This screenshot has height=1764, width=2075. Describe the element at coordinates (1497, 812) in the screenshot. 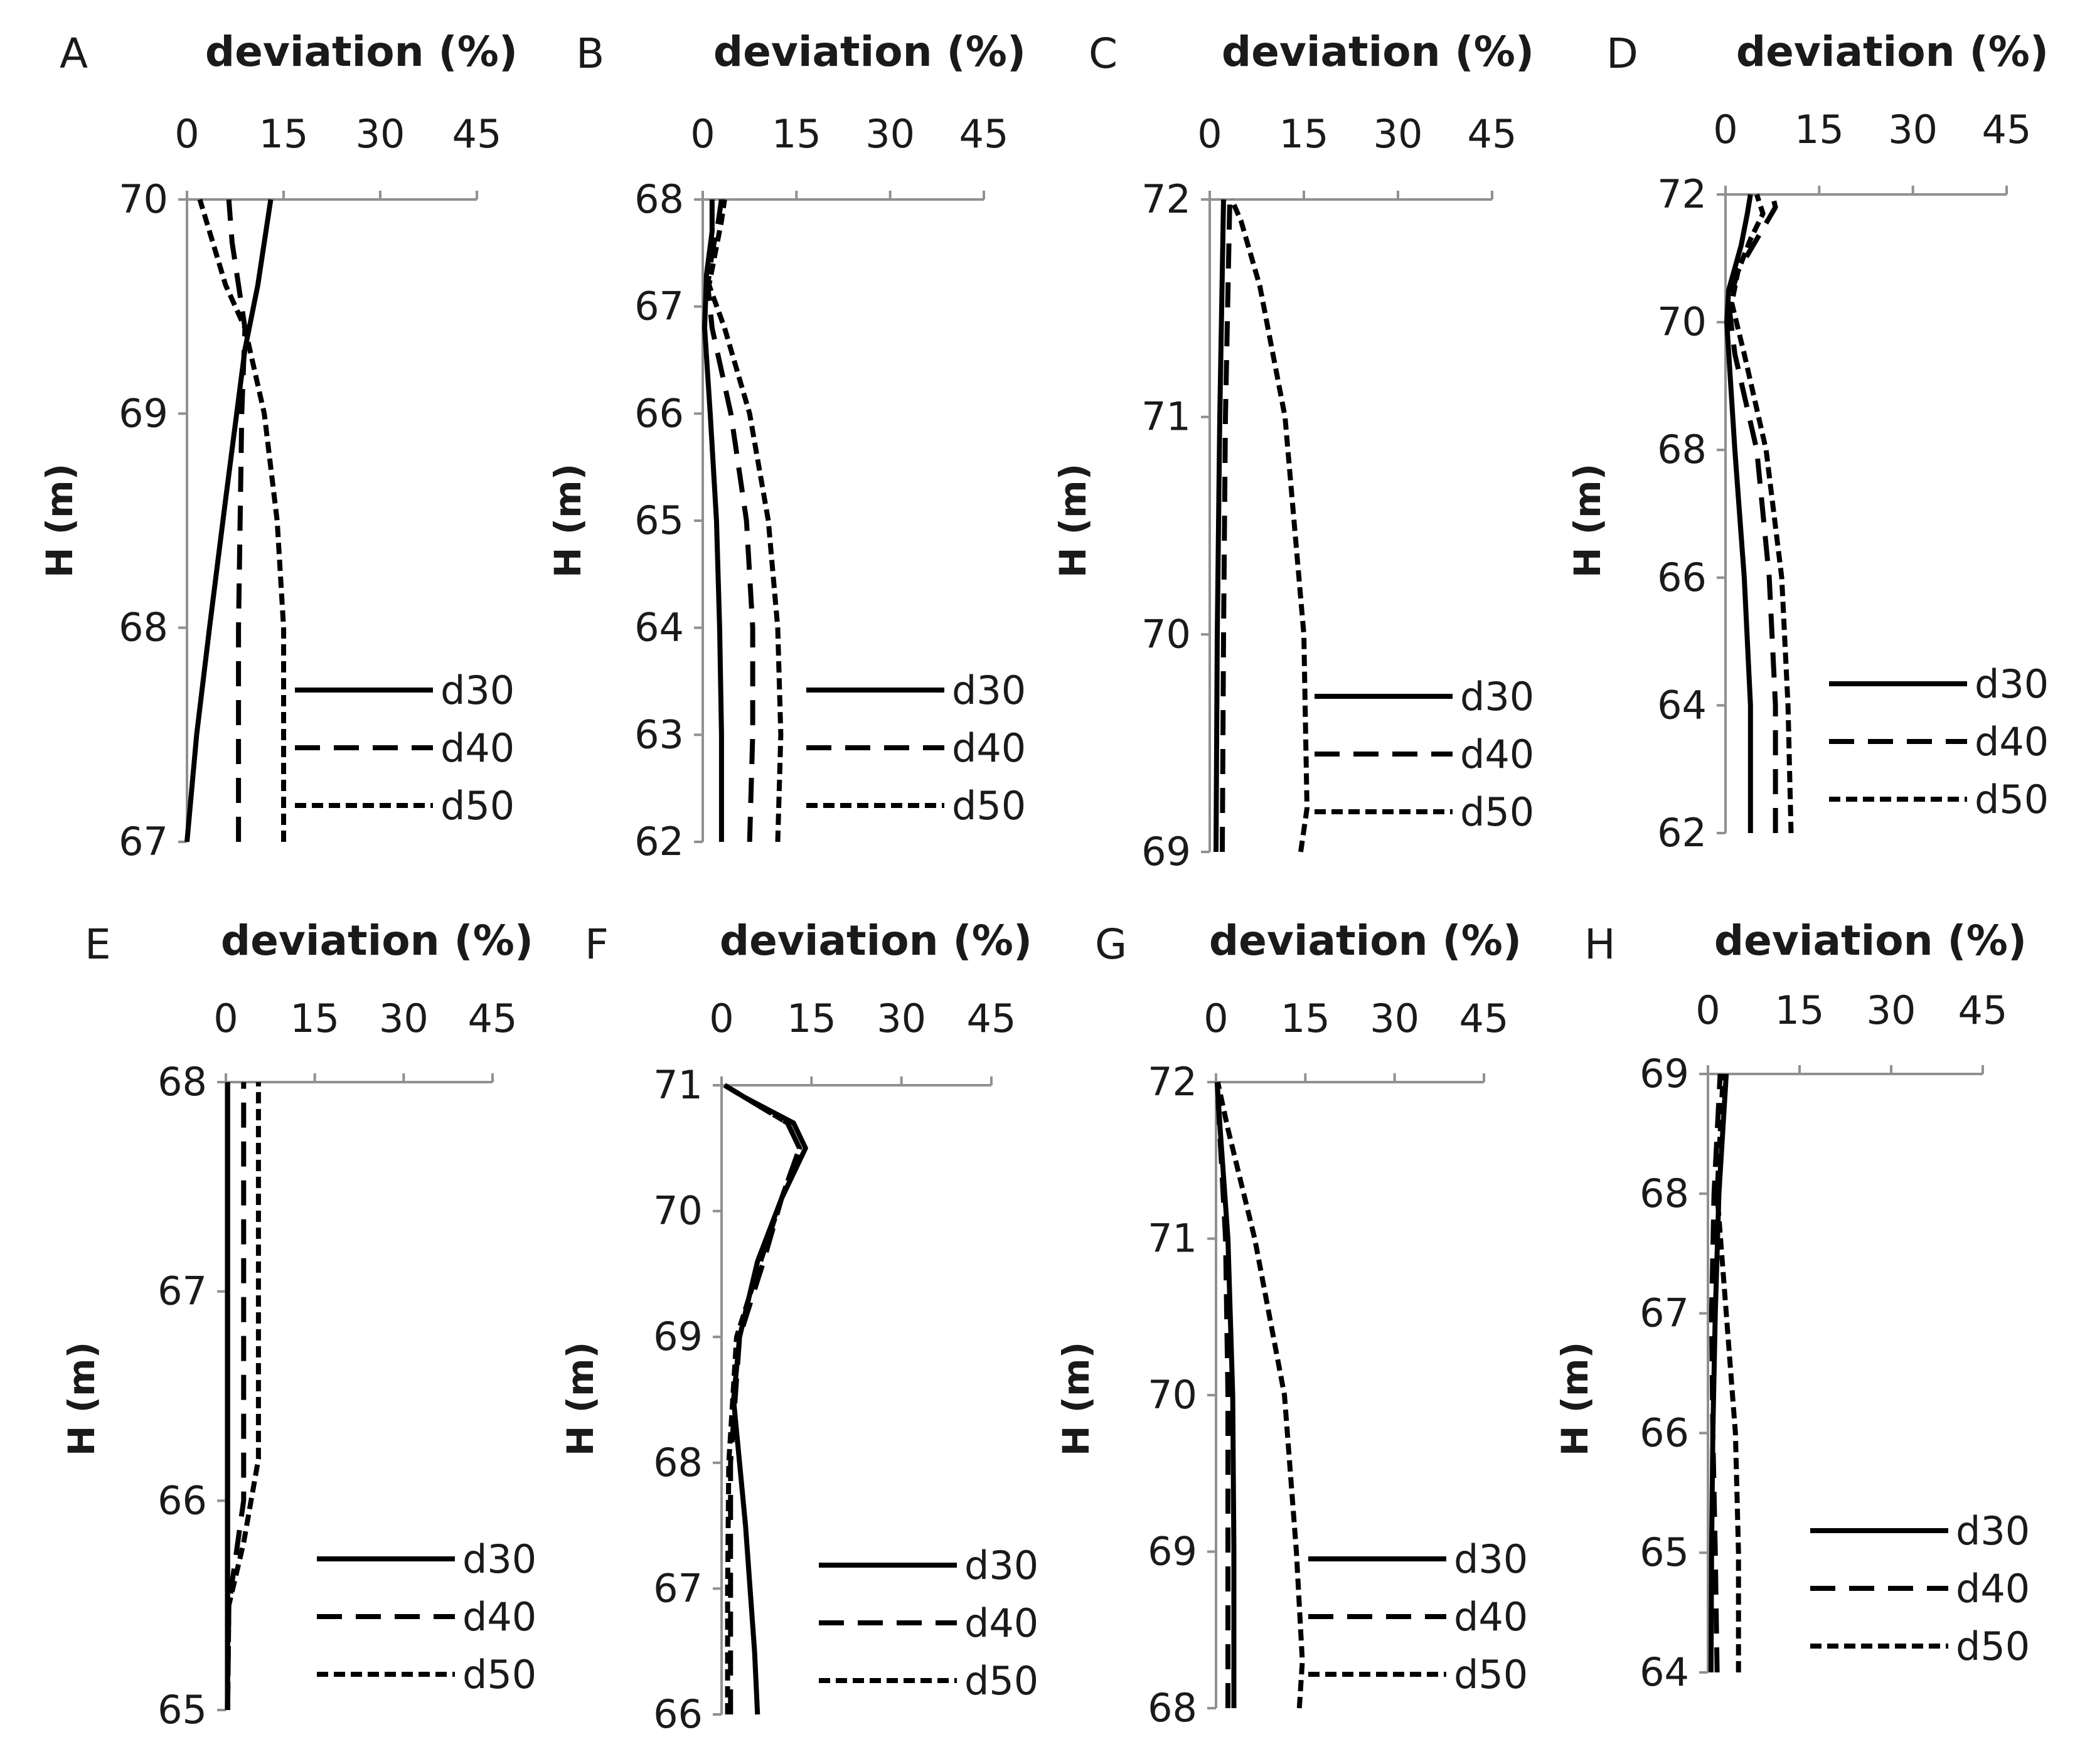

I see `legend-label-d50-c: d50` at that location.